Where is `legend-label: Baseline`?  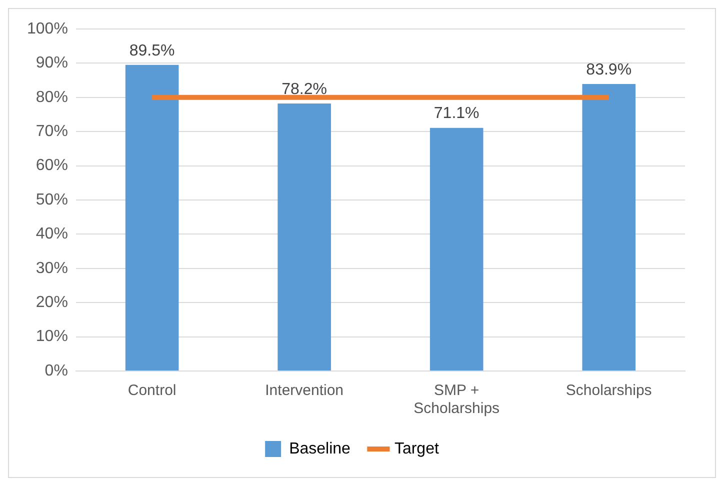
legend-label: Baseline is located at coordinates (320, 449).